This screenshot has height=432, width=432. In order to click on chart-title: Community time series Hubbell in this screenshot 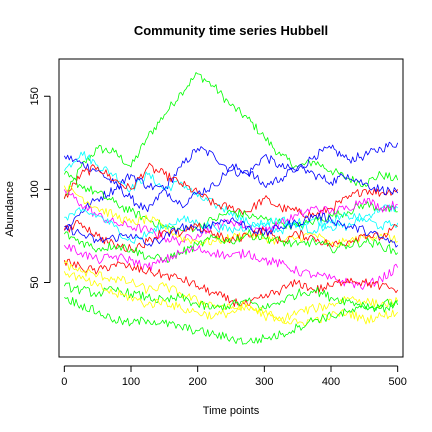, I will do `click(231, 30)`.